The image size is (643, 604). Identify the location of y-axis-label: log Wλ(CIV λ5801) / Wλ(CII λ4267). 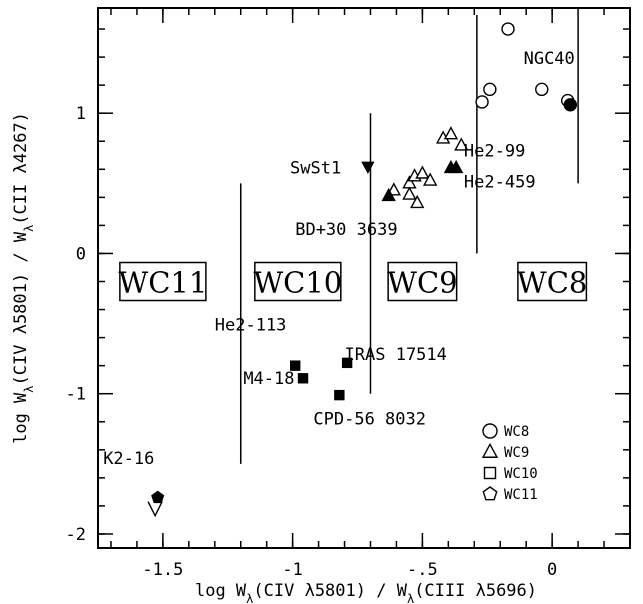
(23, 278).